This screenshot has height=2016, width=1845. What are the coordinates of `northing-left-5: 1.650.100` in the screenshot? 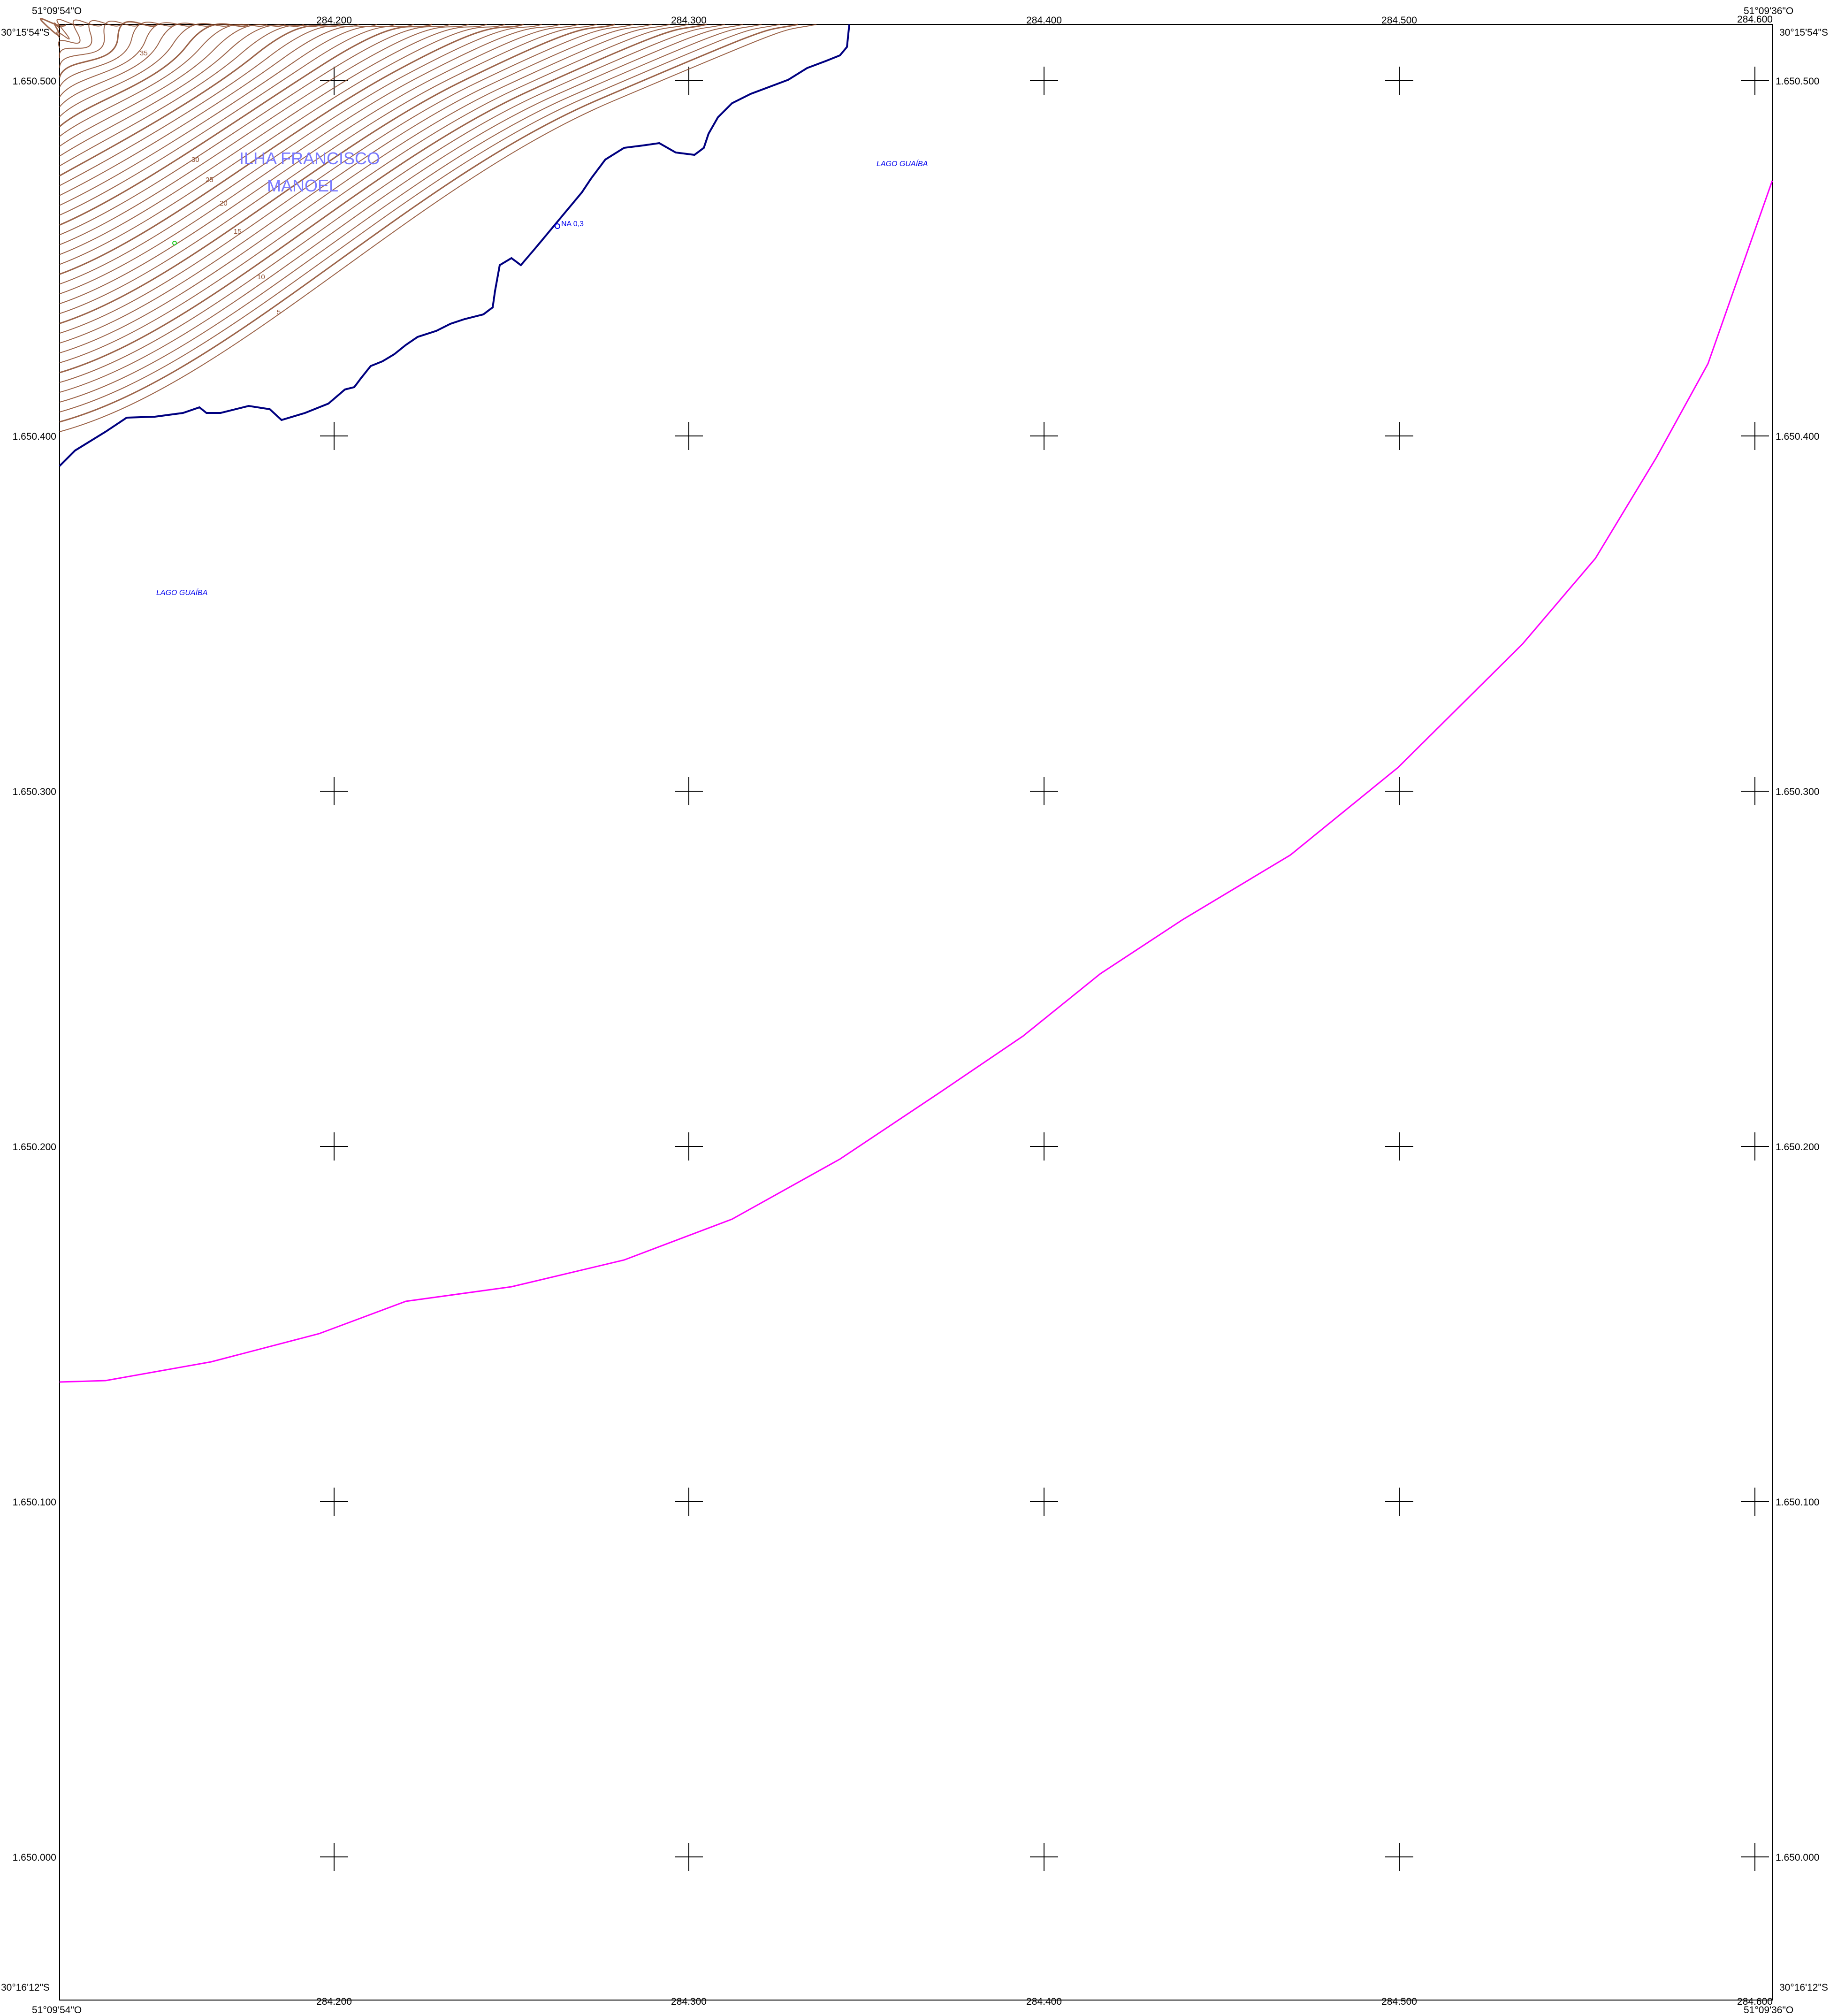 It's located at (34, 1502).